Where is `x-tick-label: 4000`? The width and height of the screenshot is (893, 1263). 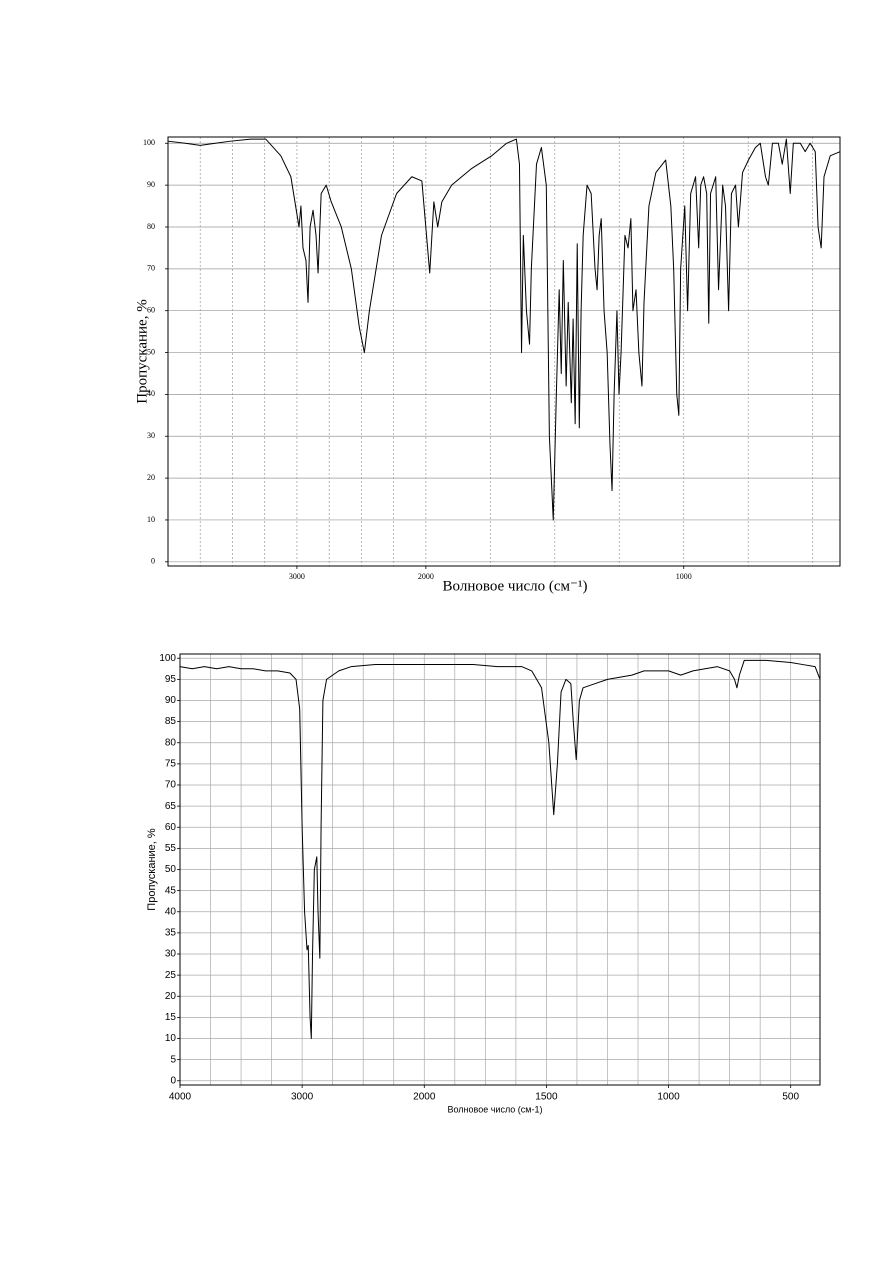 x-tick-label: 4000 is located at coordinates (180, 1097).